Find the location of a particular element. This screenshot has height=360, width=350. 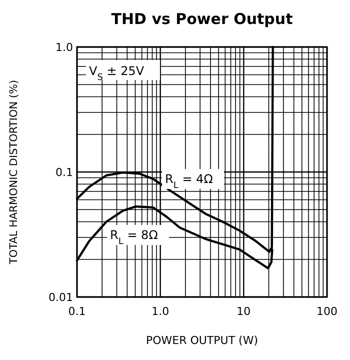

x-tick-label: 1.0 is located at coordinates (161, 311).